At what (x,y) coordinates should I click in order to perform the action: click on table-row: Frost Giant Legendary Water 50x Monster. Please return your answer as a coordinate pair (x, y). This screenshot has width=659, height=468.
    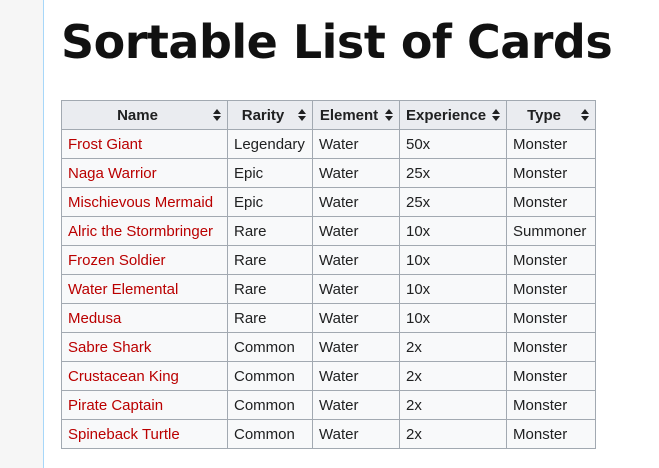
    Looking at the image, I should click on (329, 144).